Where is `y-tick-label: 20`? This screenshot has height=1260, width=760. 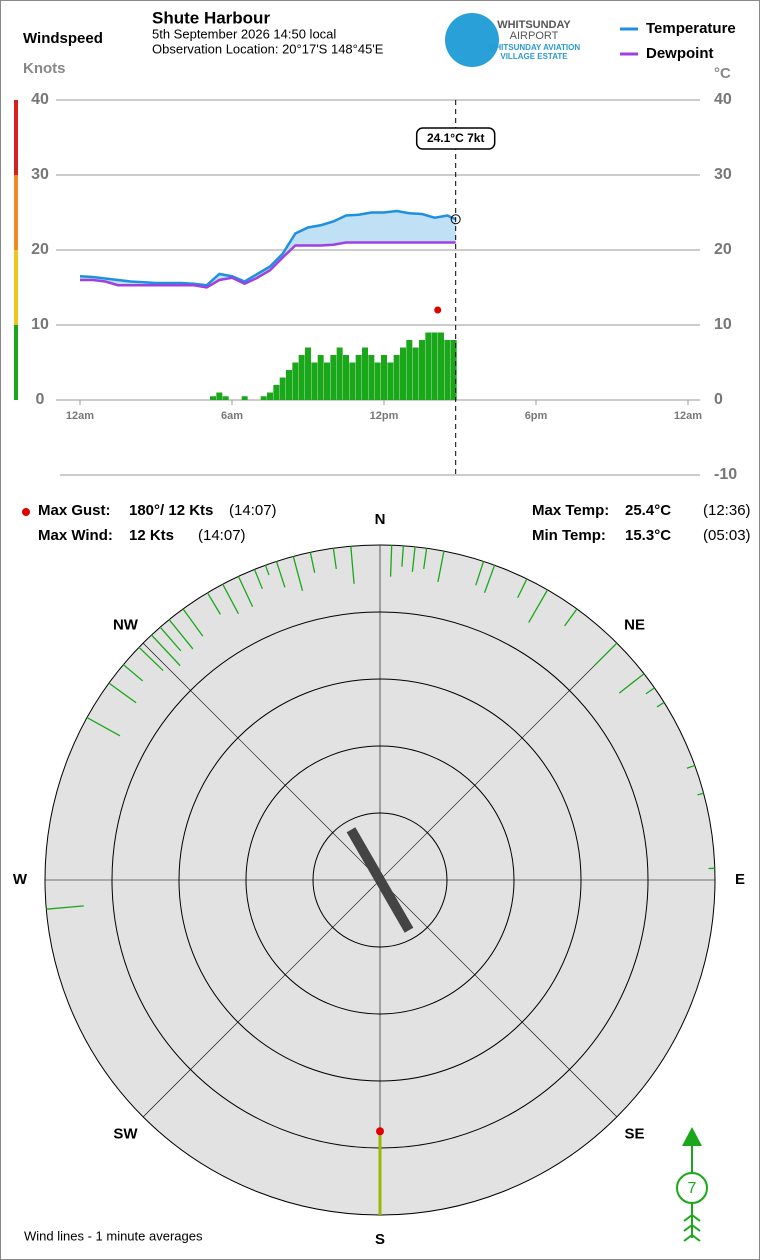
y-tick-label: 20 is located at coordinates (40, 249).